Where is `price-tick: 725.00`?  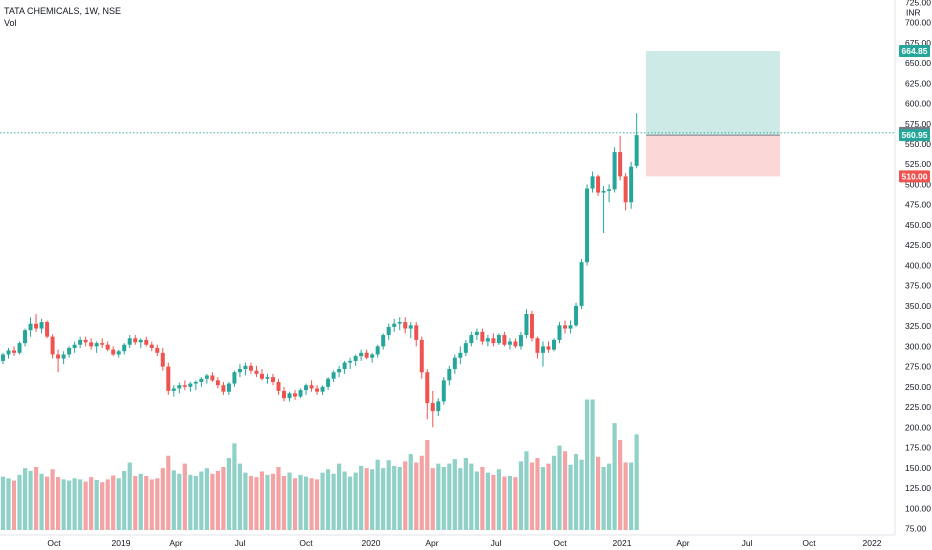 price-tick: 725.00 is located at coordinates (918, 3).